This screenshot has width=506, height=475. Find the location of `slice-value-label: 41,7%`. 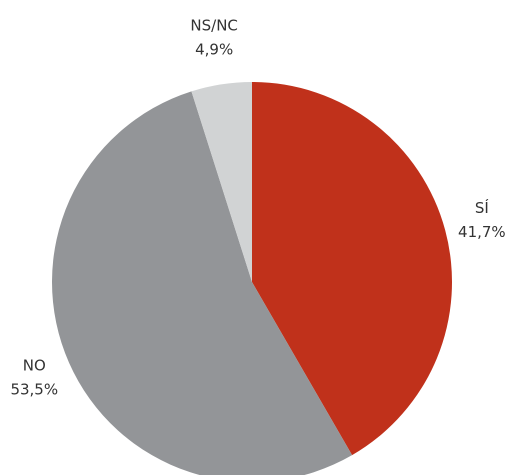

slice-value-label: 41,7% is located at coordinates (482, 232).